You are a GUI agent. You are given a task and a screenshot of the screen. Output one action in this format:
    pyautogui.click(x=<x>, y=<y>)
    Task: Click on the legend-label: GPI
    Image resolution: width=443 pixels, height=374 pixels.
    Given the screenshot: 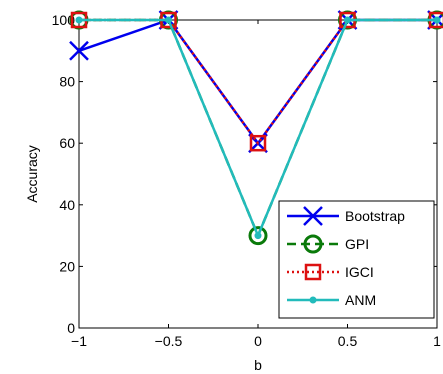 What is the action you would take?
    pyautogui.click(x=357, y=244)
    